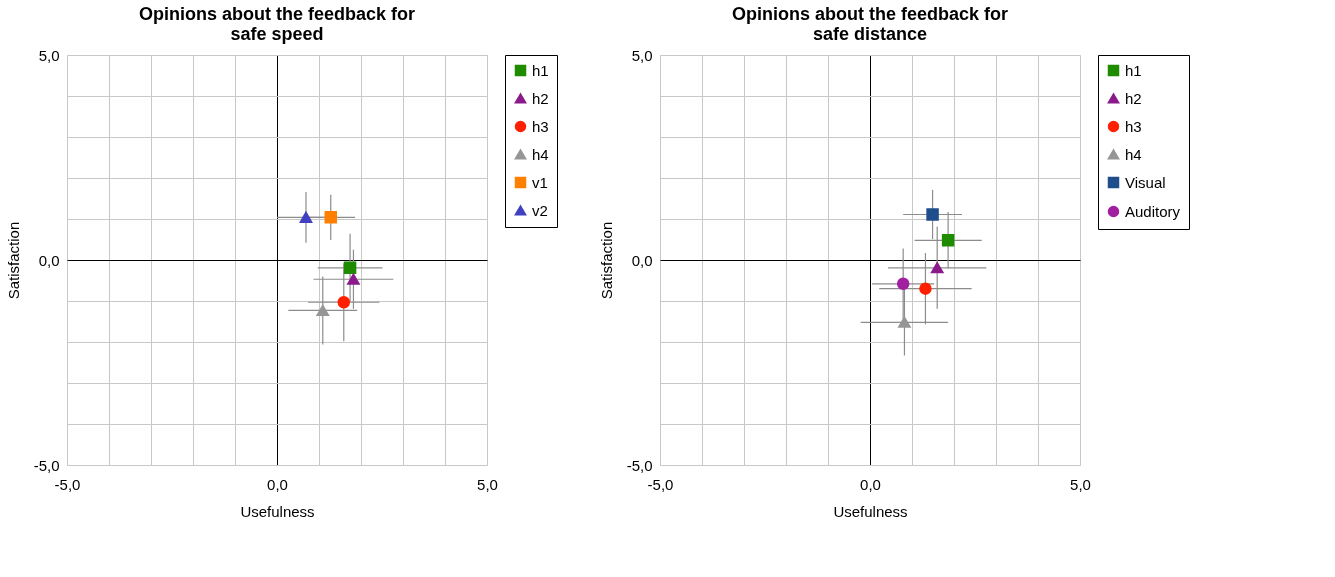  Describe the element at coordinates (540, 210) in the screenshot. I see `legend-label: v2` at that location.